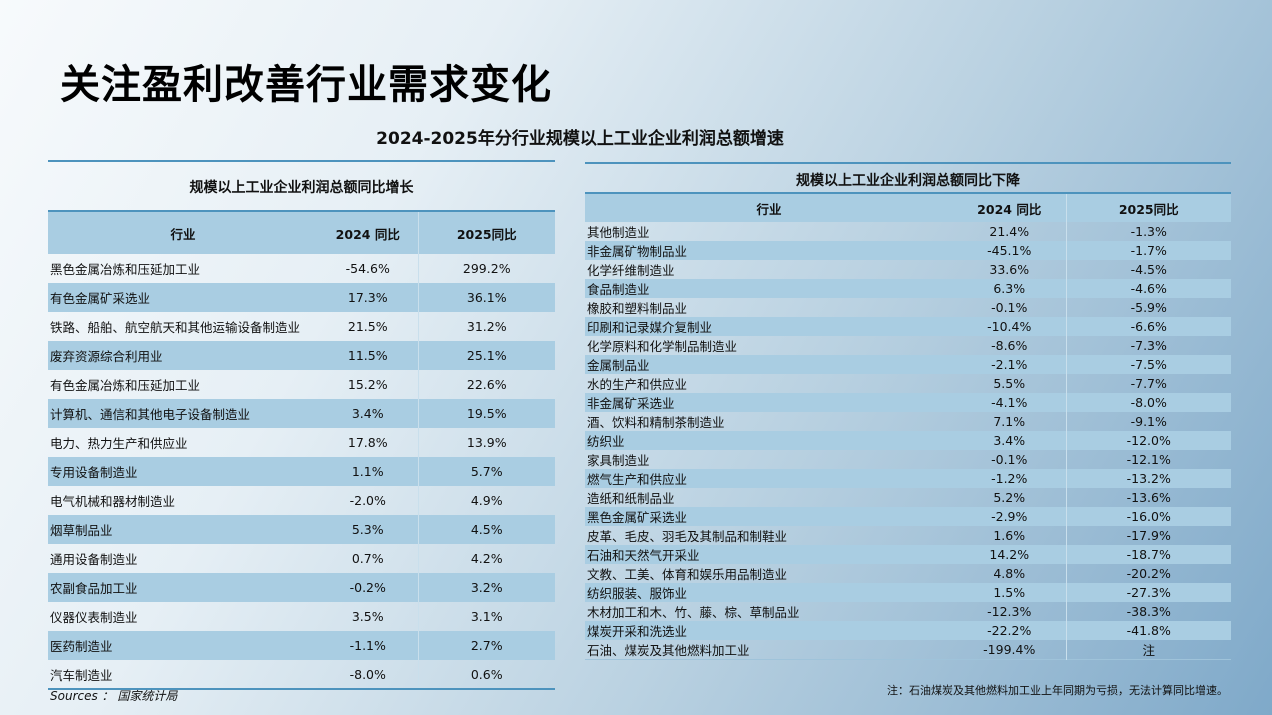 The height and width of the screenshot is (715, 1272). I want to click on value-2025-cell: -41.8%, so click(1148, 630).